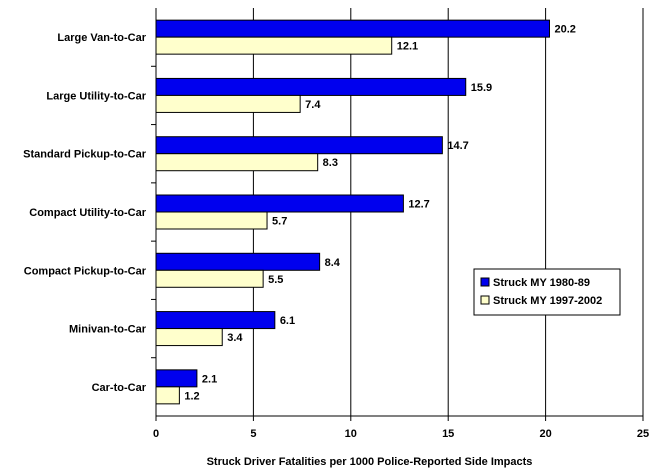  What do you see at coordinates (351, 434) in the screenshot?
I see `x-tick-label: 10` at bounding box center [351, 434].